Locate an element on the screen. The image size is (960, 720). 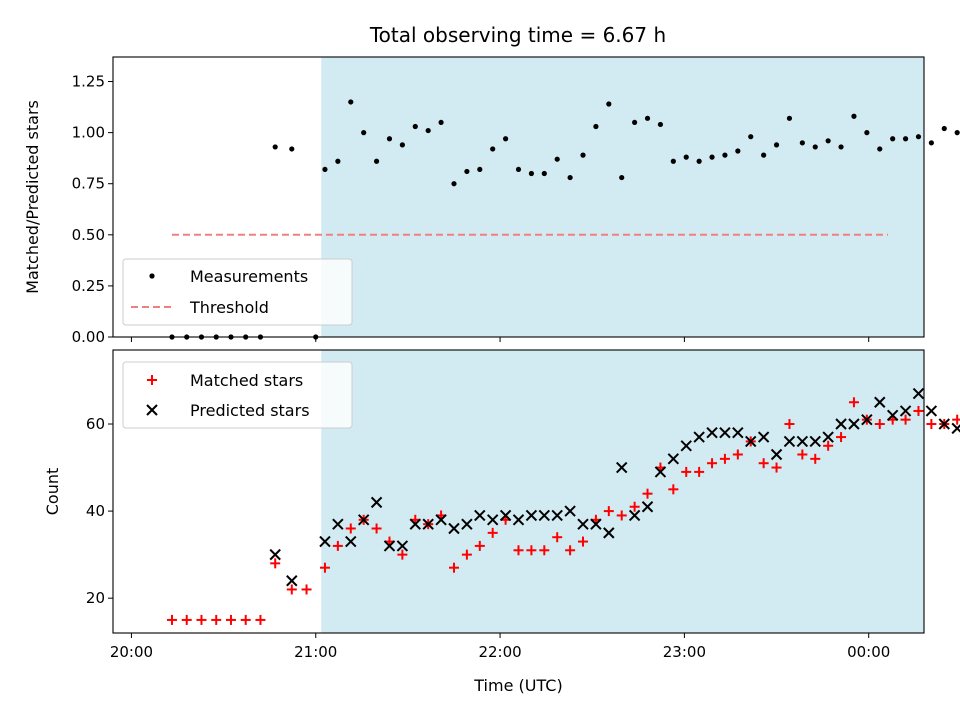
y-tick-label: 0.50 is located at coordinates (88, 235).